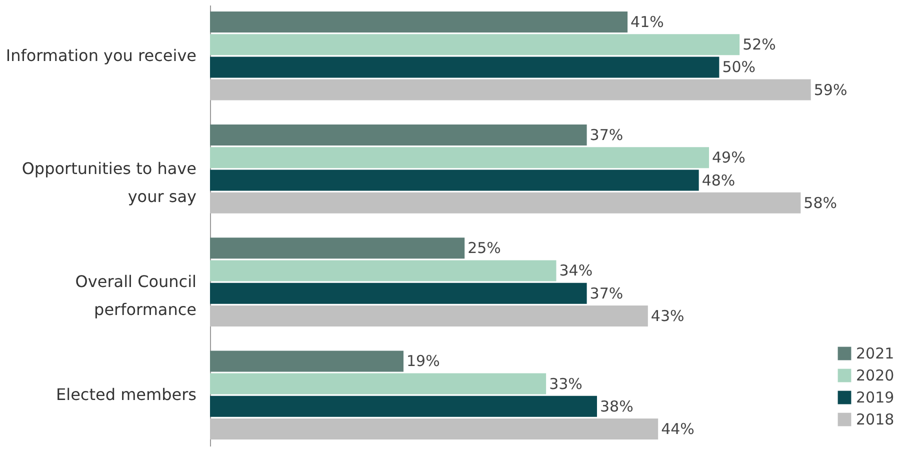 The image size is (918, 451). I want to click on y-tick-label: Overall Council performance, so click(135, 296).